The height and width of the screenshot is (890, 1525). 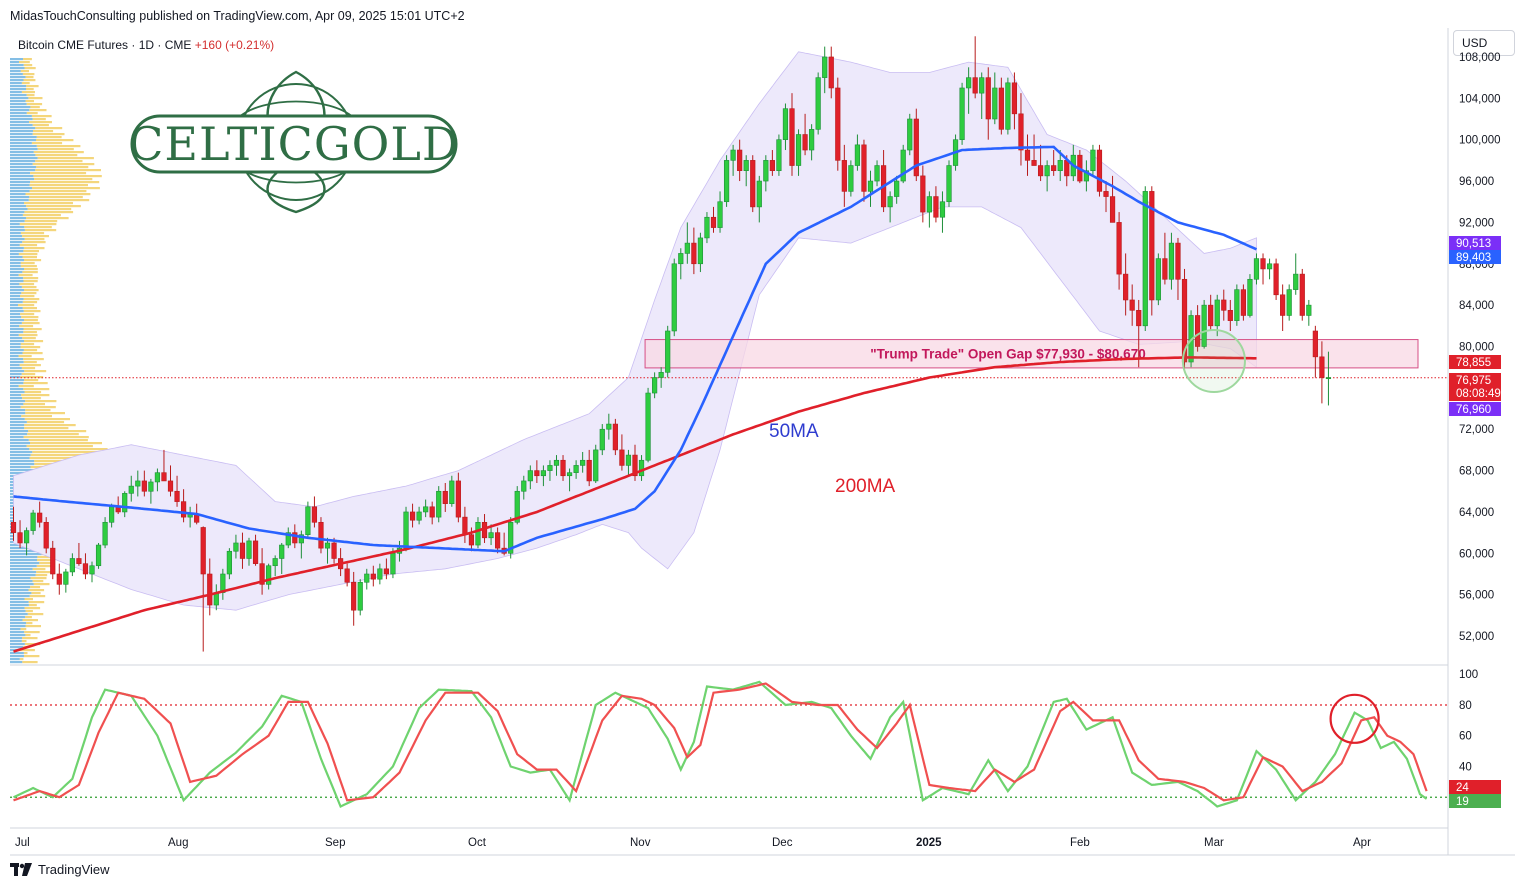 I want to click on celticgold-logo: CELTICGOLD, so click(x=294, y=142).